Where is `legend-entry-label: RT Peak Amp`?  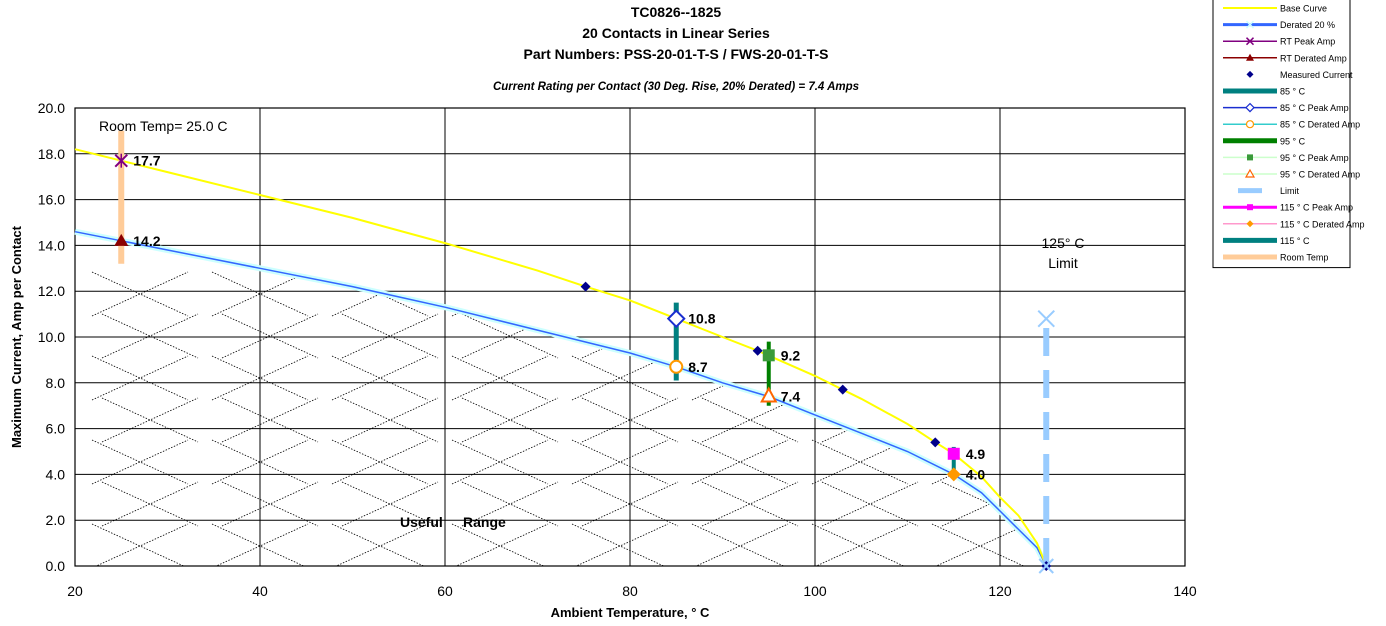
legend-entry-label: RT Peak Amp is located at coordinates (1307, 42).